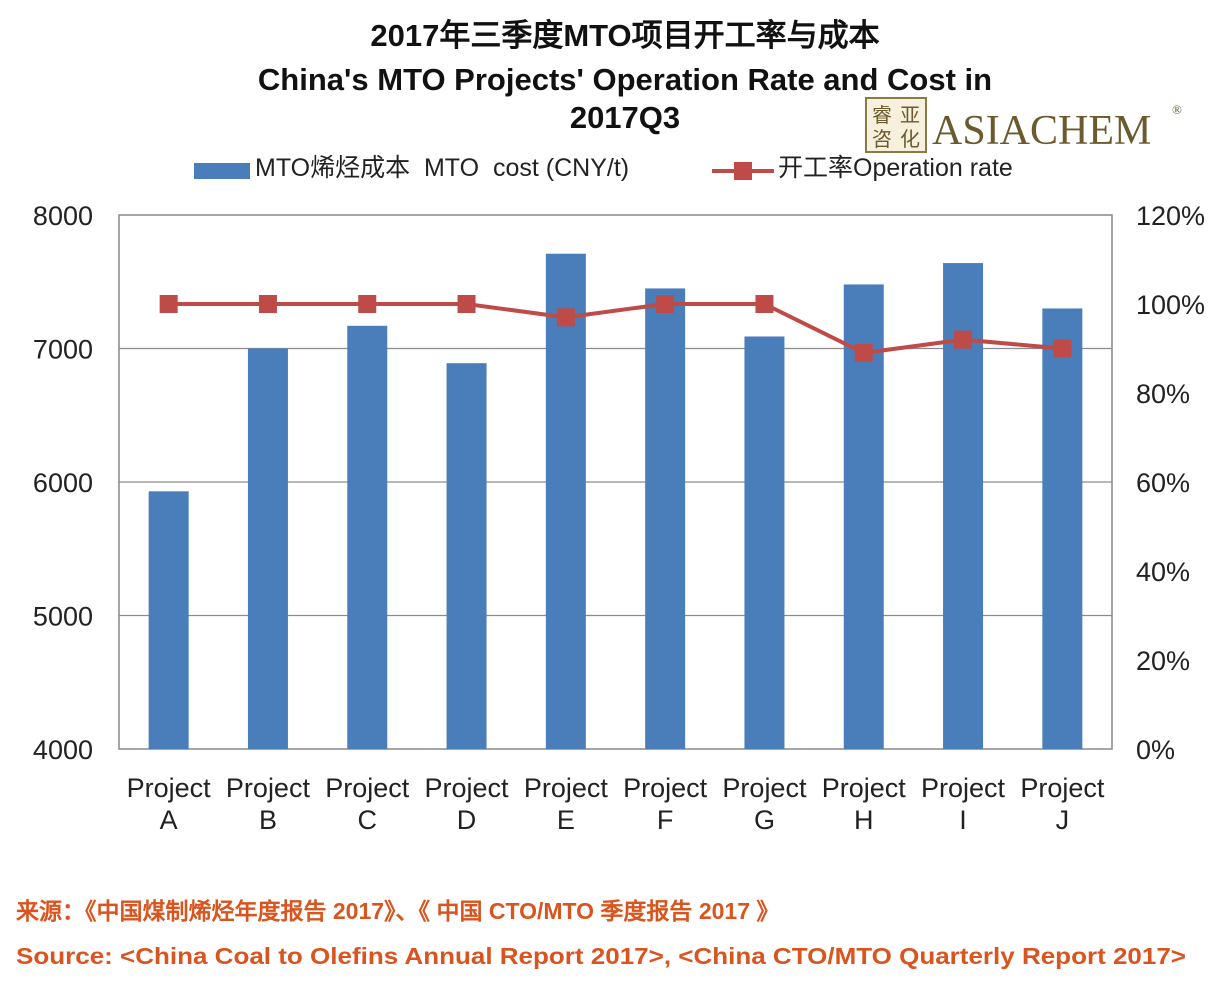 The height and width of the screenshot is (983, 1223). What do you see at coordinates (882, 139) in the screenshot?
I see `logo-seal-char-3: 咨` at bounding box center [882, 139].